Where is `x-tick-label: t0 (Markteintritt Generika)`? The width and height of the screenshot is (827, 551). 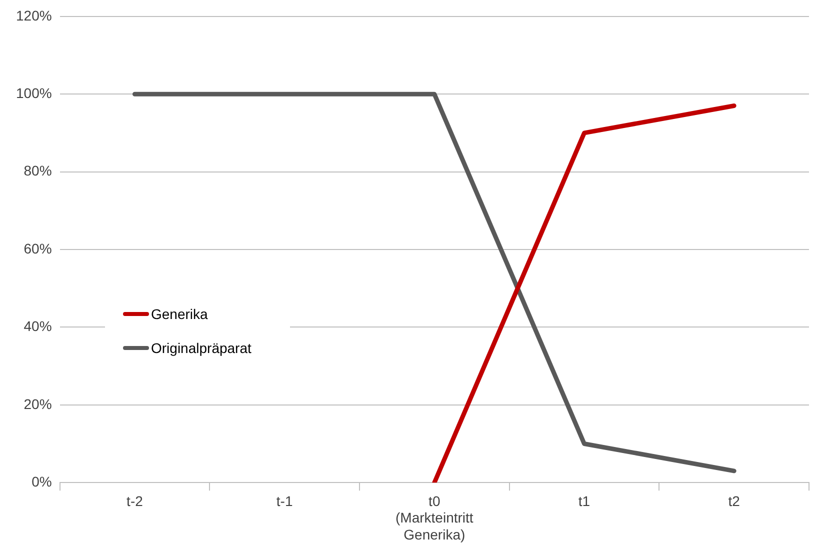 x-tick-label: t0 (Markteintritt Generika) is located at coordinates (435, 517).